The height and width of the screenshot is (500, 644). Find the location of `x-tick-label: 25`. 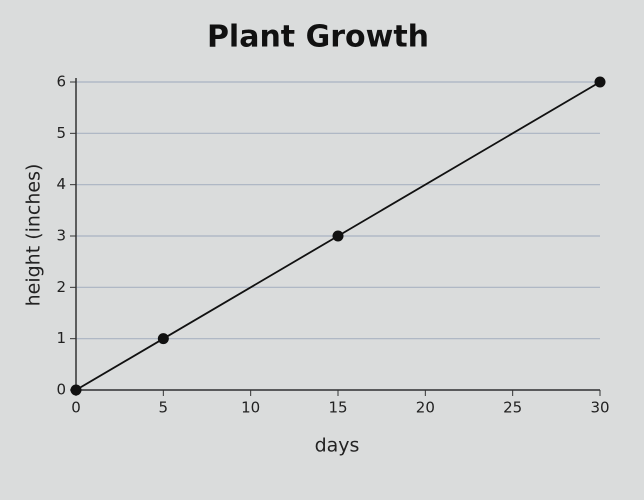

x-tick-label: 25 is located at coordinates (512, 408).